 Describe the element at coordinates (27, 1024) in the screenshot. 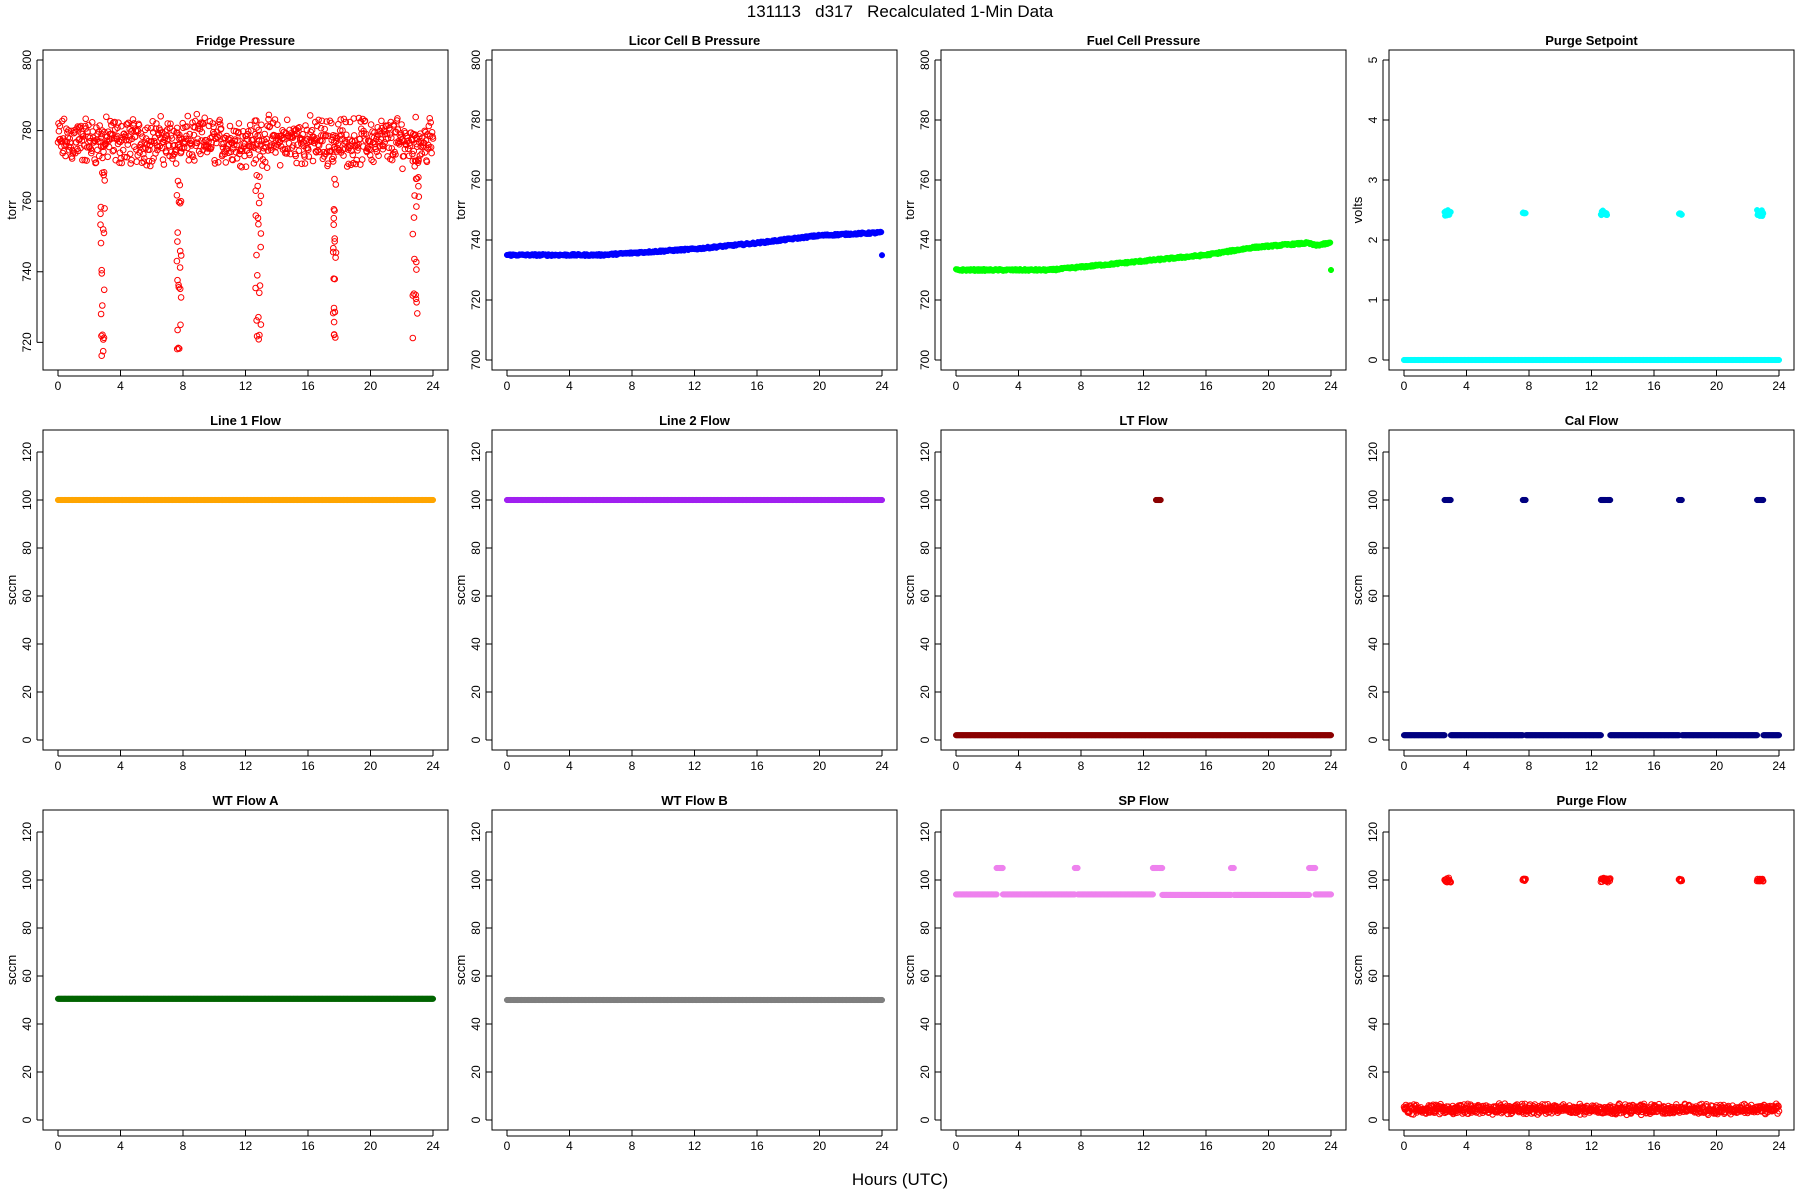

I see `y-tick-label: 40` at that location.